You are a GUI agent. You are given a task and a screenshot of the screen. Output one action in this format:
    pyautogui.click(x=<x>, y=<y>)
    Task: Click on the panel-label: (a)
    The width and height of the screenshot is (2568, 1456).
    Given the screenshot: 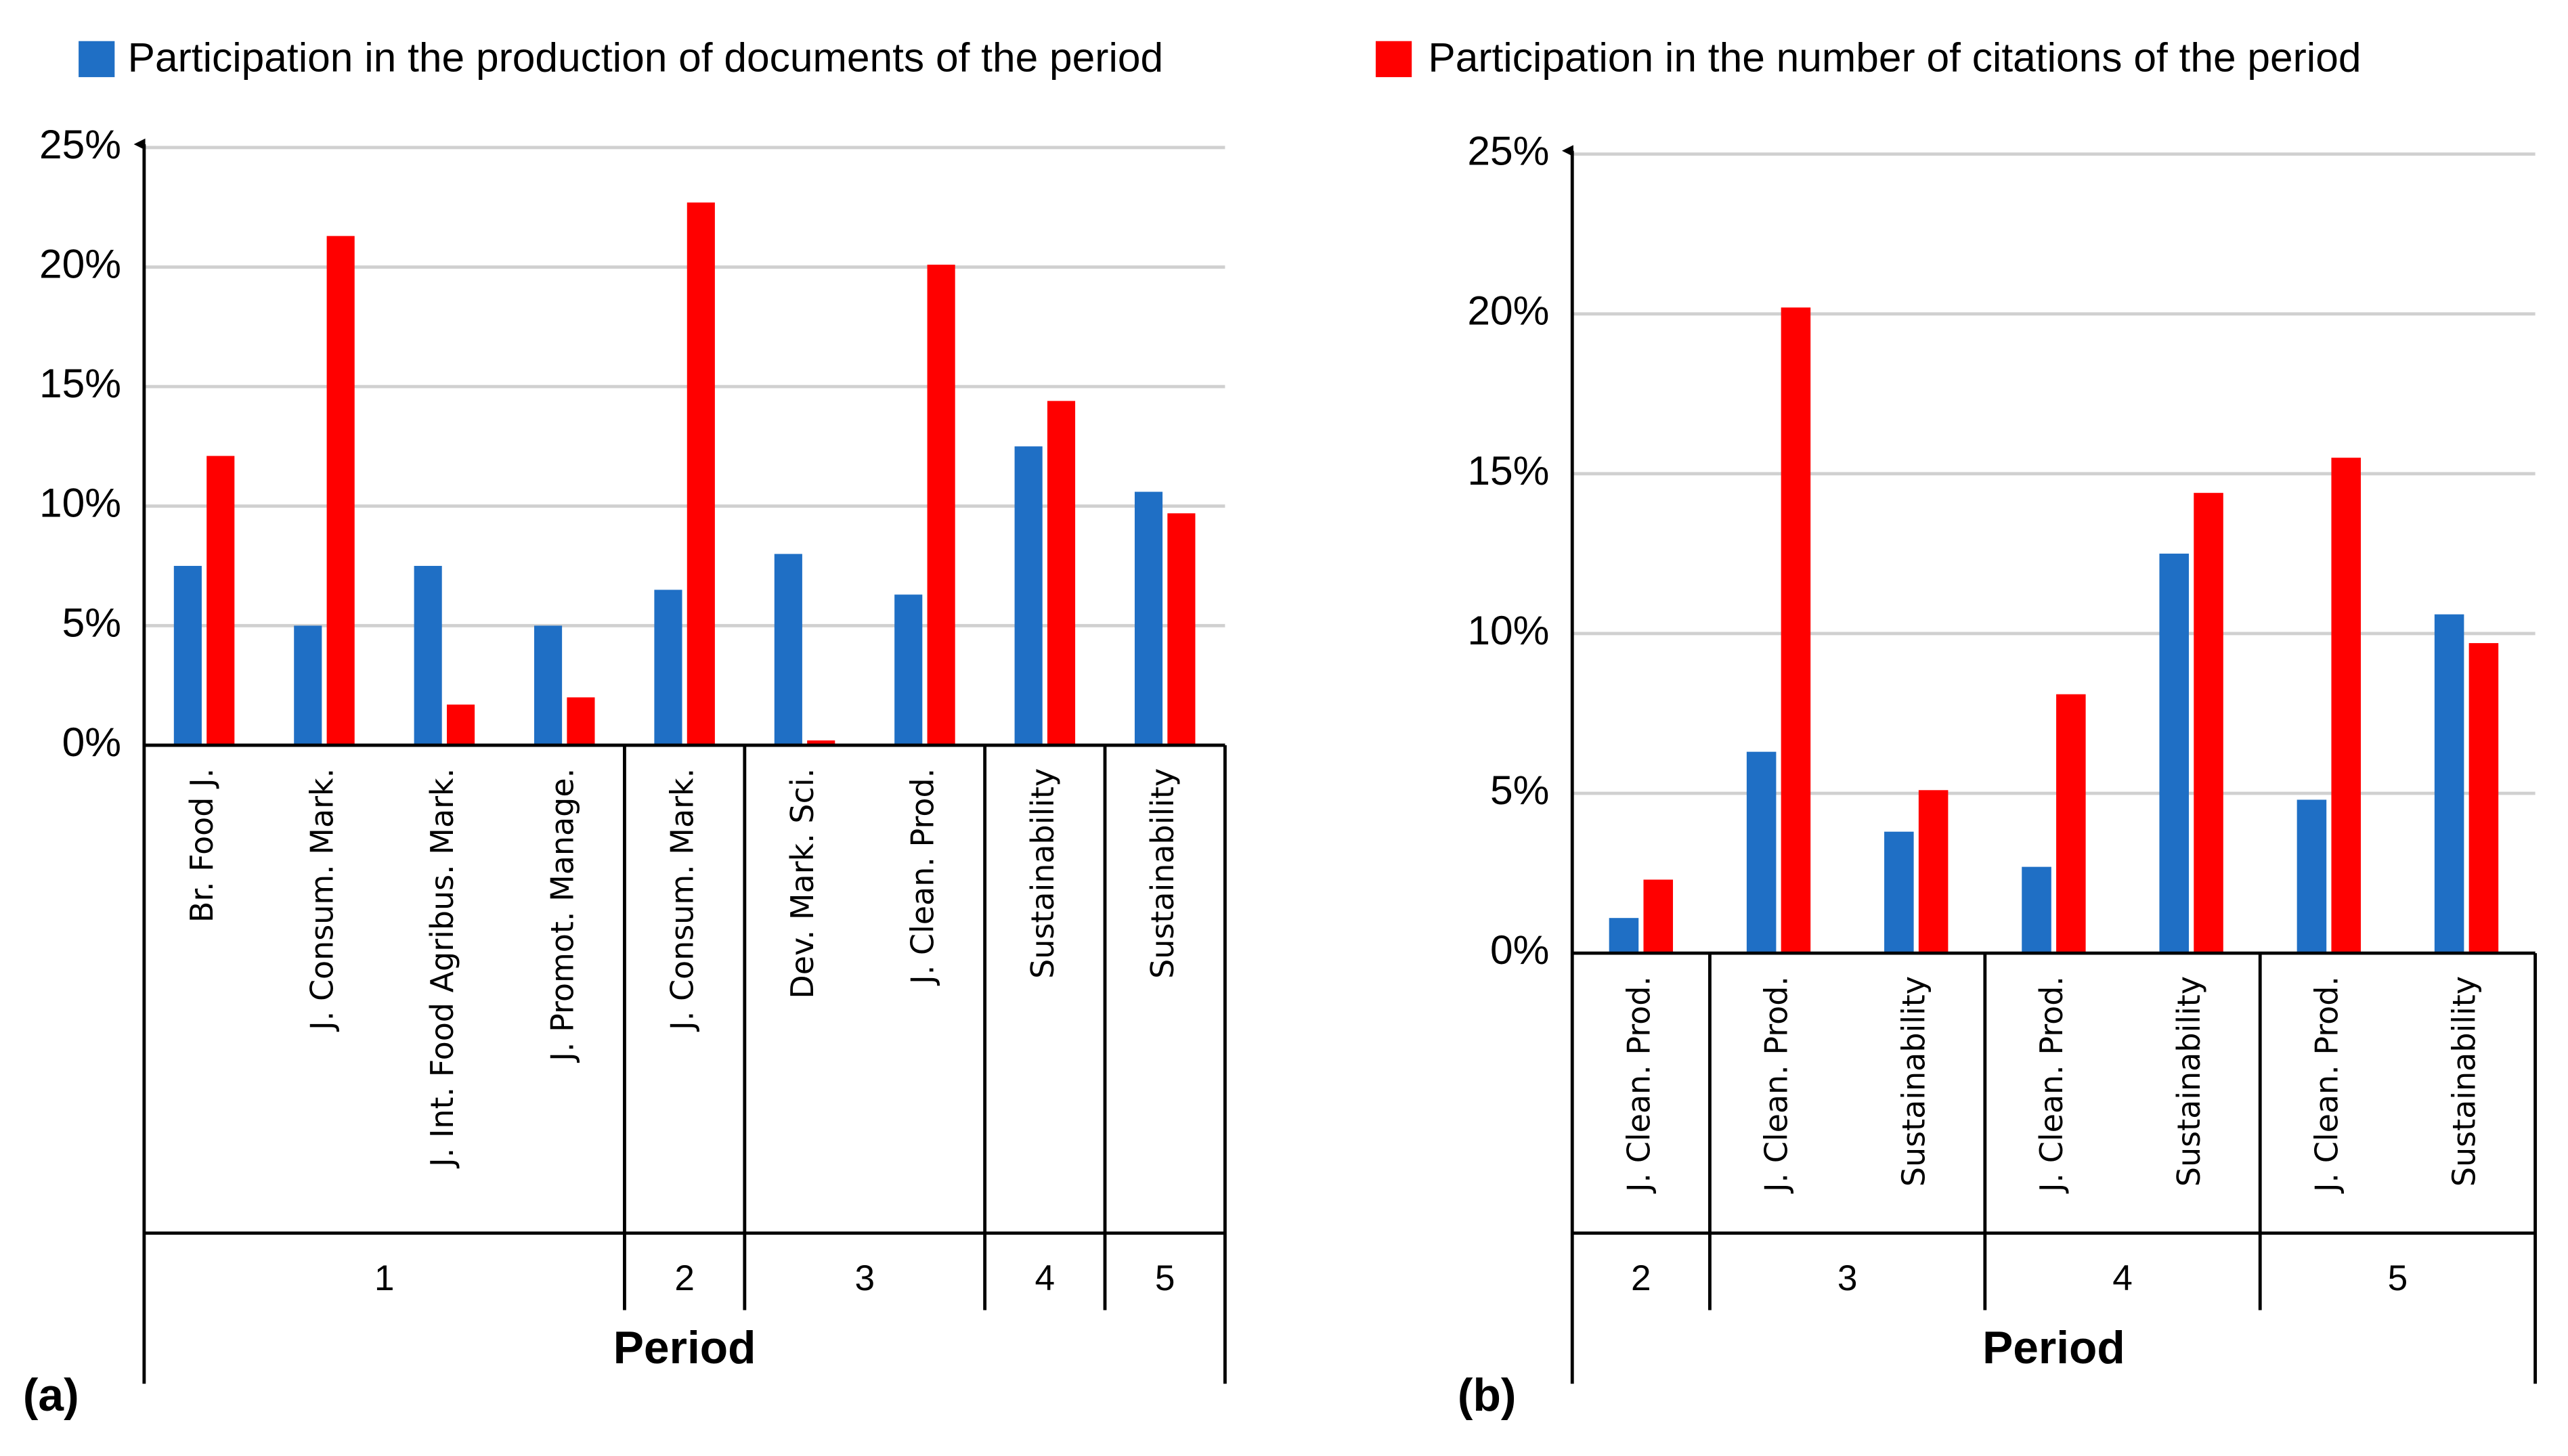 What is the action you would take?
    pyautogui.click(x=51, y=1395)
    